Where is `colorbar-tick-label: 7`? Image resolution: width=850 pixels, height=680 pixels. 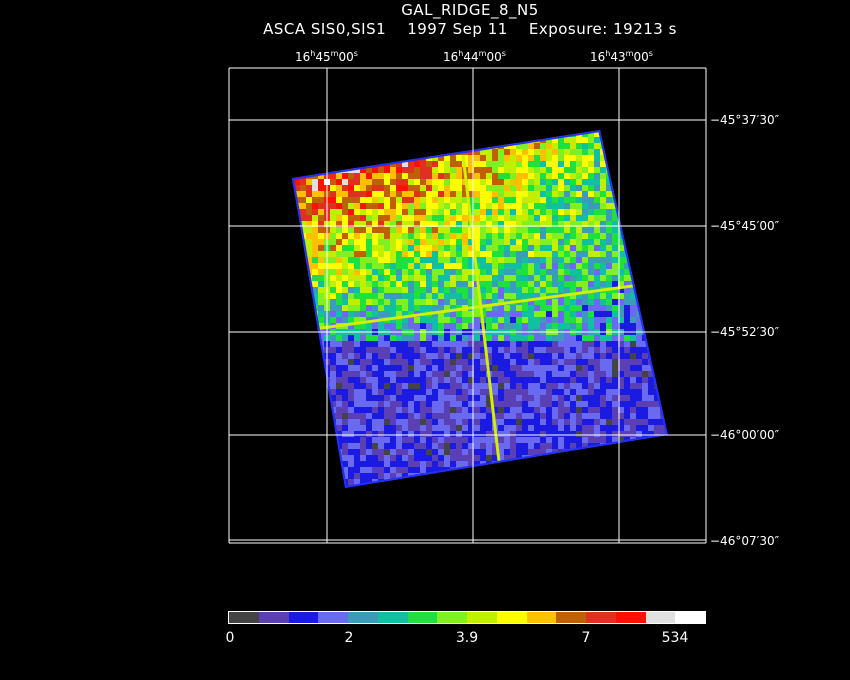
colorbar-tick-label: 7 is located at coordinates (586, 638).